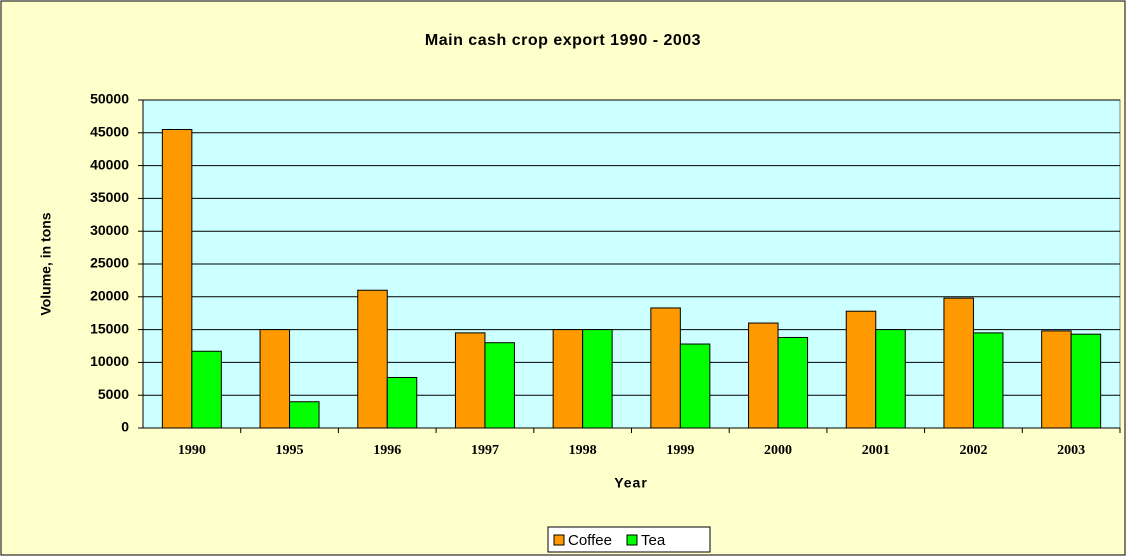 The height and width of the screenshot is (556, 1126). Describe the element at coordinates (290, 450) in the screenshot. I see `x-tick-label: 1995` at that location.